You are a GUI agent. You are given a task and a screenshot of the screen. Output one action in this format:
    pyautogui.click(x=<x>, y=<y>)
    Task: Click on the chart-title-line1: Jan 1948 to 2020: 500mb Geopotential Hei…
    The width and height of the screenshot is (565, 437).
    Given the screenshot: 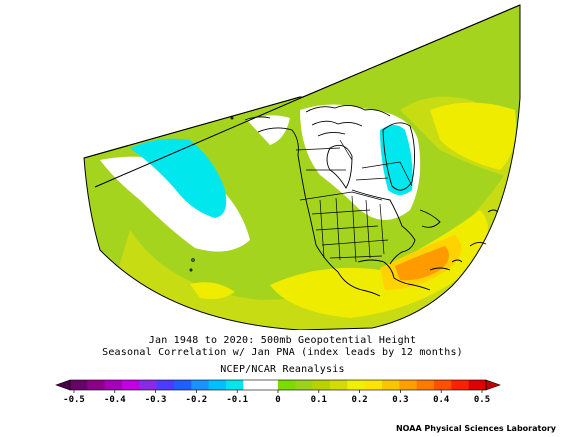 What is the action you would take?
    pyautogui.click(x=282, y=340)
    